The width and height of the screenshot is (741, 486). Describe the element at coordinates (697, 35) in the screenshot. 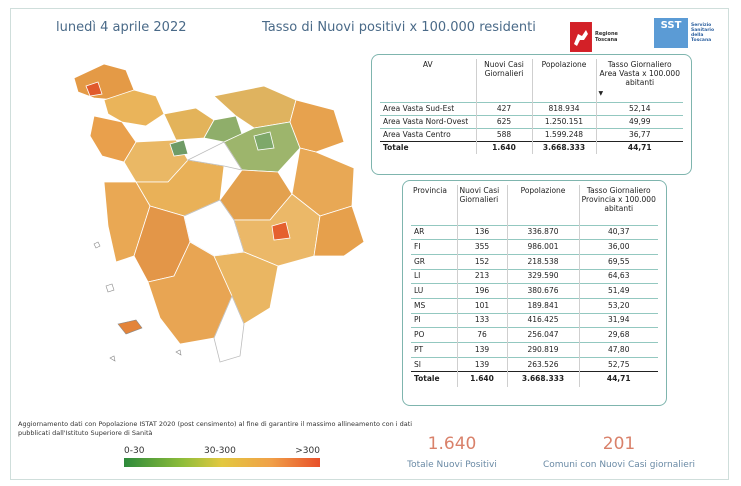

I see `sst-text-line: della` at that location.